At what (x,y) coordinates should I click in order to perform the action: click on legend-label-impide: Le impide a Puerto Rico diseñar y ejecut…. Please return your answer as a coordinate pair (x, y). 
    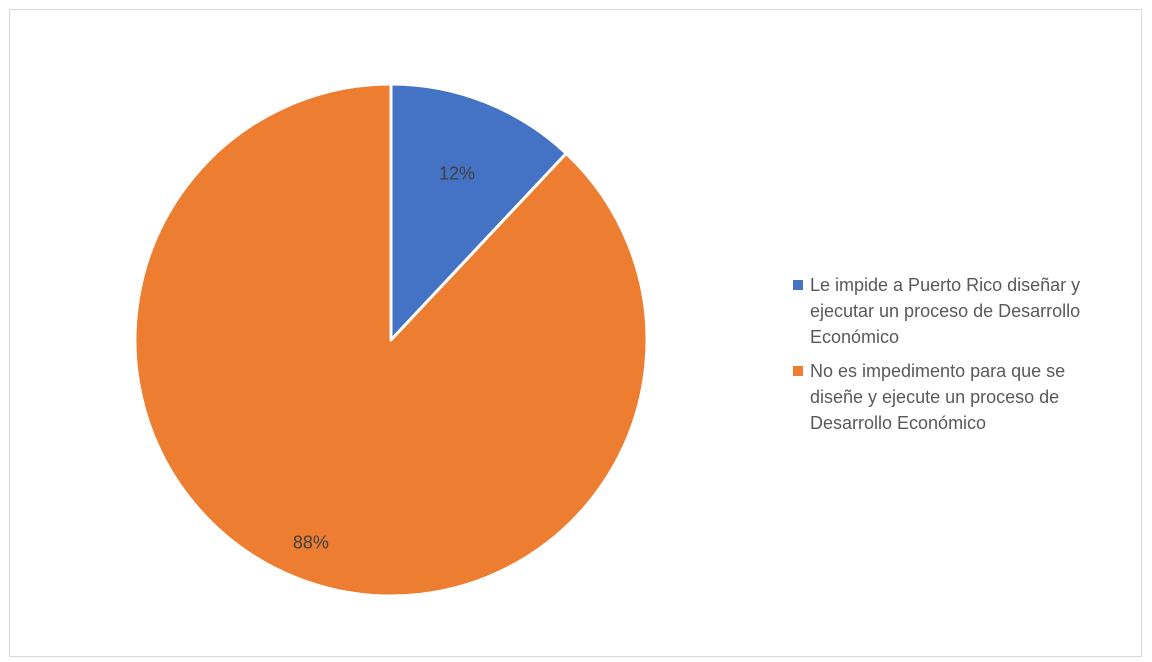
    Looking at the image, I should click on (945, 311).